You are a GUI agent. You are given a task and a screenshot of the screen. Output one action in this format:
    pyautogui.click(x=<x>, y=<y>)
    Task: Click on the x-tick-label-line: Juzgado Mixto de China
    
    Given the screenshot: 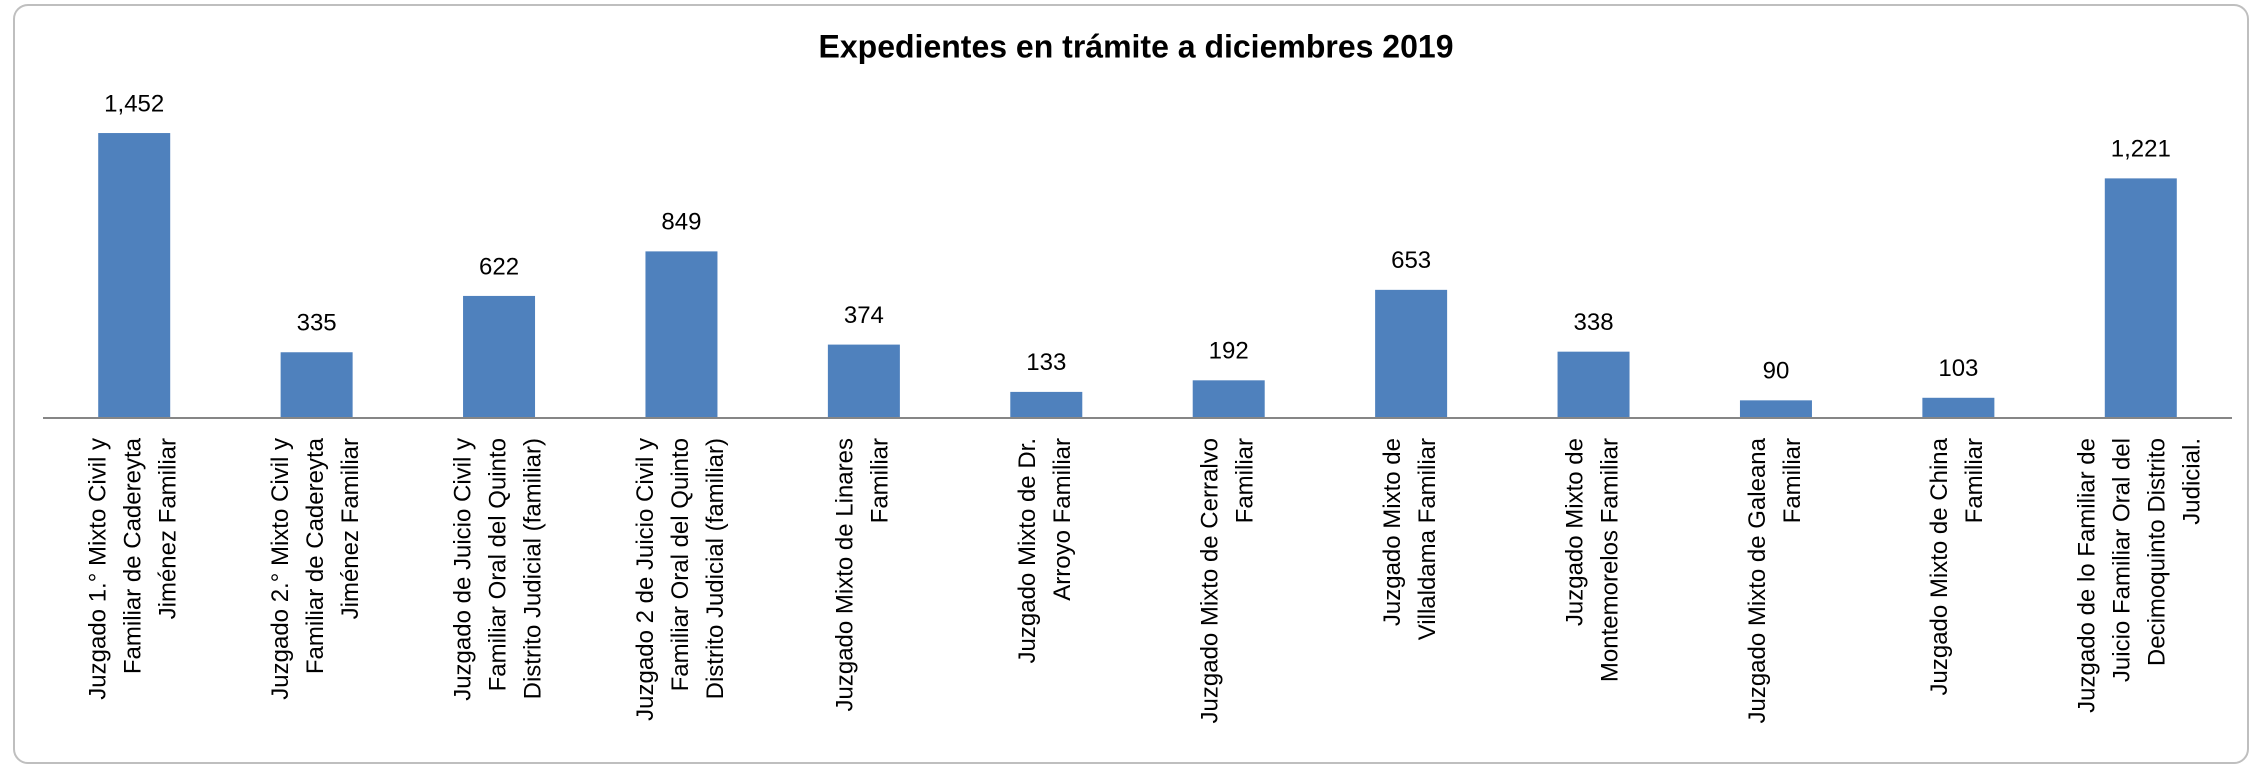 What is the action you would take?
    pyautogui.click(x=1939, y=566)
    